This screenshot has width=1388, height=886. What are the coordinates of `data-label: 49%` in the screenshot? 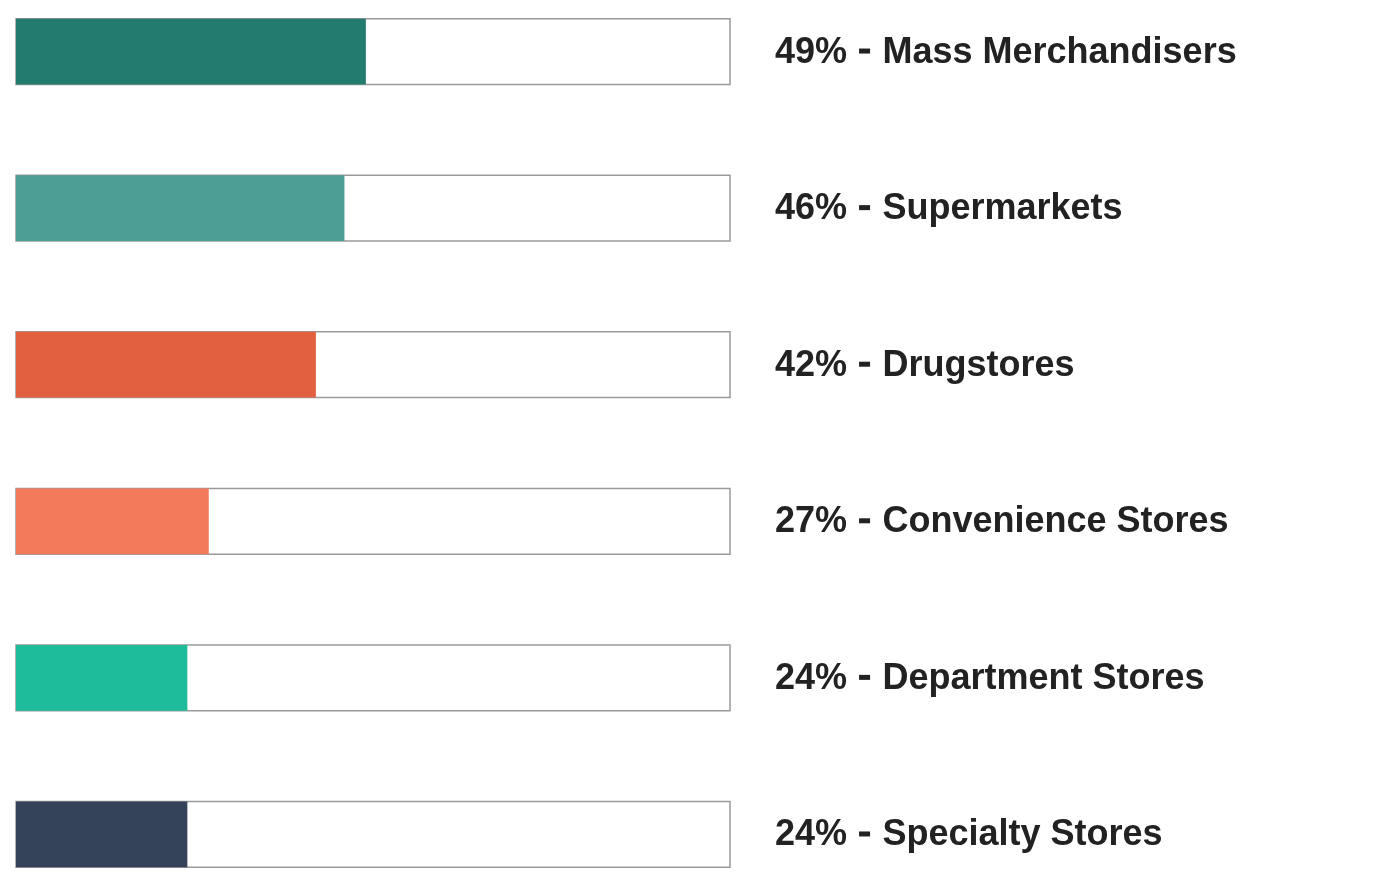 It's located at (811, 50).